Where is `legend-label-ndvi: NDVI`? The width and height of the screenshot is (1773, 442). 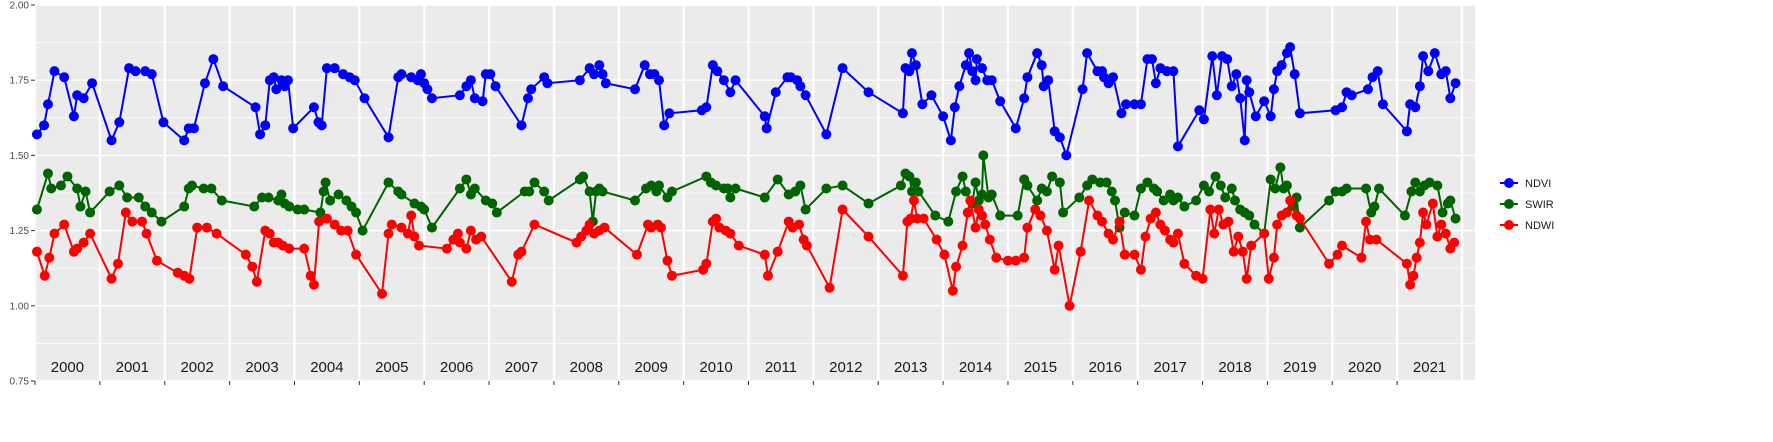 legend-label-ndvi: NDVI is located at coordinates (1538, 184).